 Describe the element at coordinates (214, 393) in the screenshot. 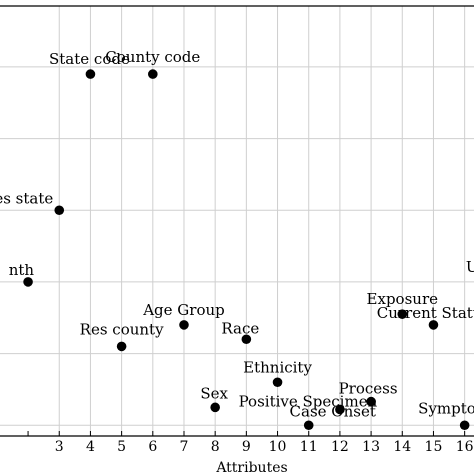

I see `data-point-label: Sex` at that location.